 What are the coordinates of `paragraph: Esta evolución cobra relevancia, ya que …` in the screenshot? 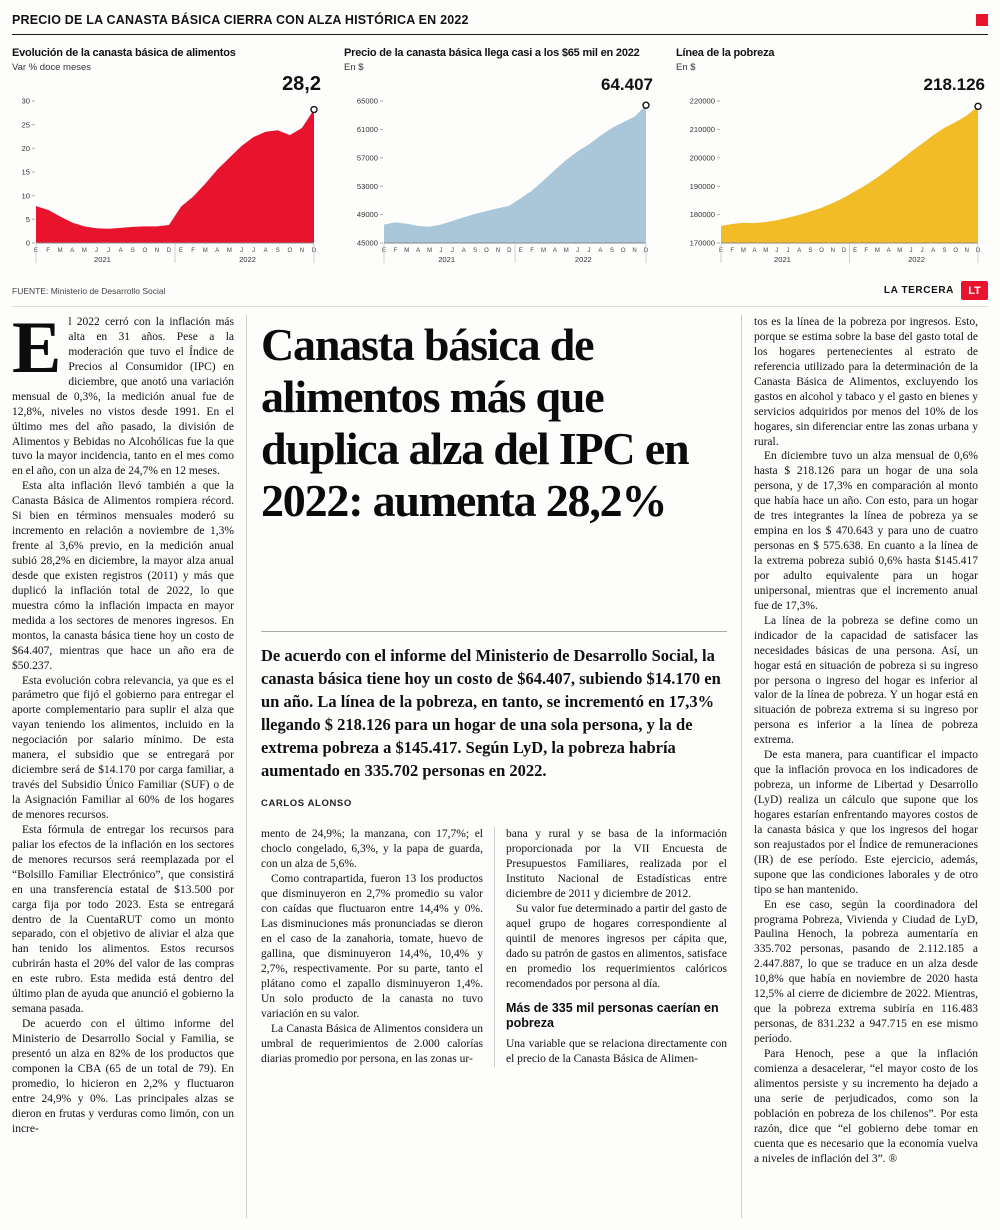 It's located at (123, 747).